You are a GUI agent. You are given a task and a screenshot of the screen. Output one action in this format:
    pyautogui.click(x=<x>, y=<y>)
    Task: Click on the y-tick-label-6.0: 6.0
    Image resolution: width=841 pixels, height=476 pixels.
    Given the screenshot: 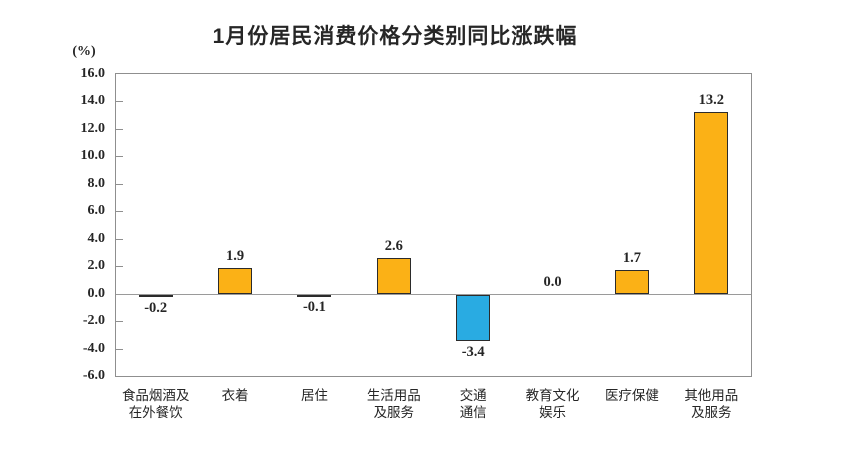 What is the action you would take?
    pyautogui.click(x=96, y=211)
    